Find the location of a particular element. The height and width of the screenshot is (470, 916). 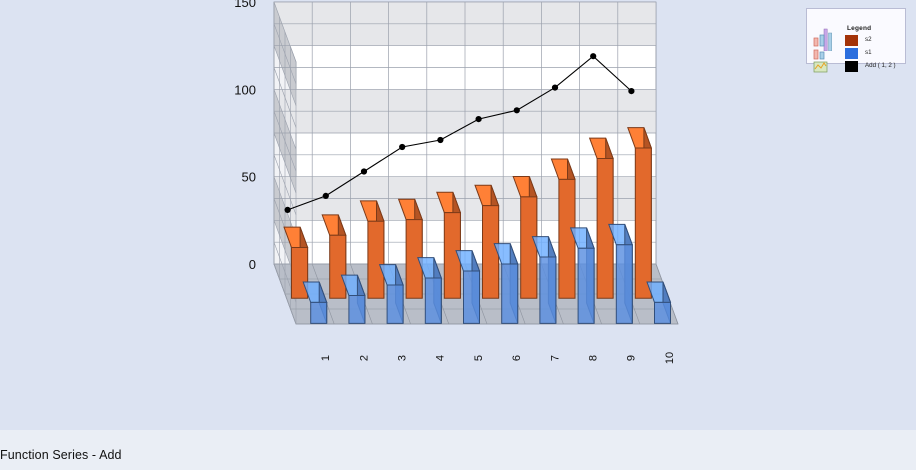

legend-box: Legend s2 s1 Add ( 1, 2 ) is located at coordinates (856, 40).